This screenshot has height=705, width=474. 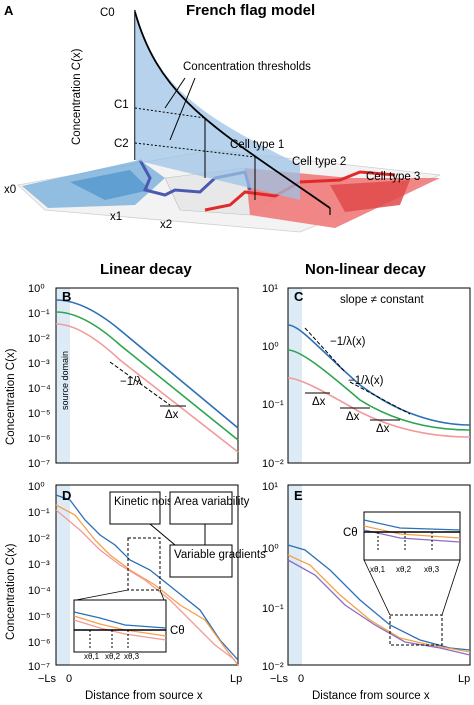 What do you see at coordinates (120, 620) in the screenshot?
I see `inset-d-blue` at bounding box center [120, 620].